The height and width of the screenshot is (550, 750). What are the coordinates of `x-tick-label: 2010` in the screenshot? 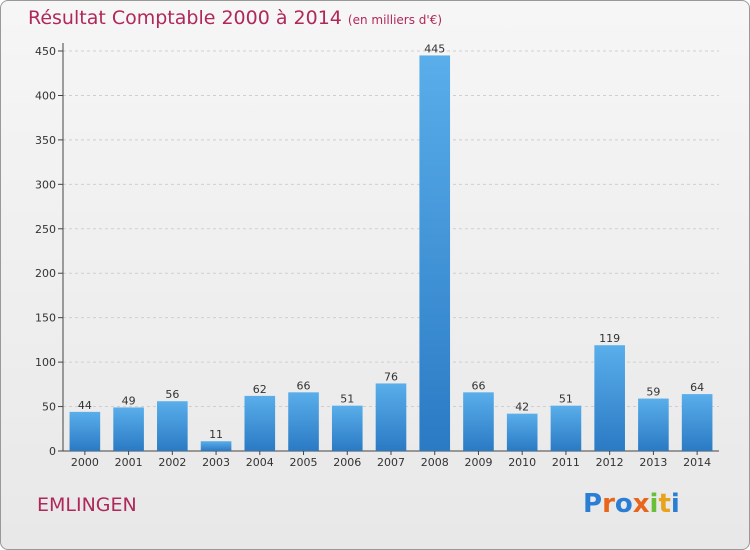 It's located at (522, 462).